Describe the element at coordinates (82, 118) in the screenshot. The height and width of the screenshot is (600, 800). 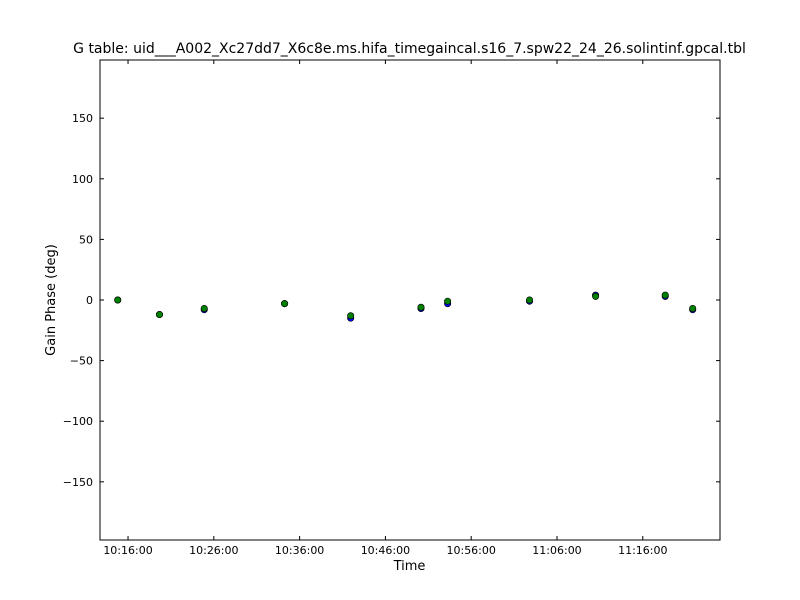
I see `y-tick-label: 150` at that location.